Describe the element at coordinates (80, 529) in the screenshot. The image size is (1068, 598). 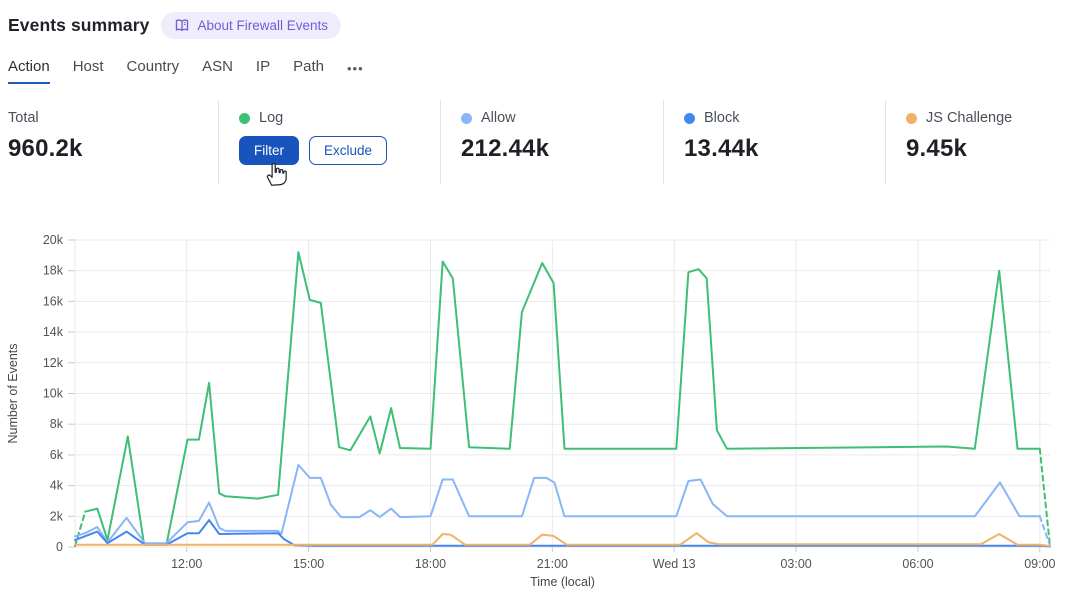
I see `series-line-dashed-start-log` at that location.